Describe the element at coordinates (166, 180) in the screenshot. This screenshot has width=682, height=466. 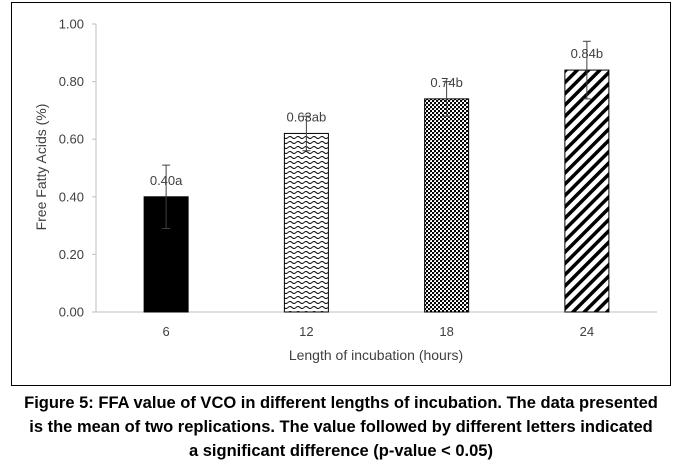
I see `bar-data-label: 0.40a` at that location.